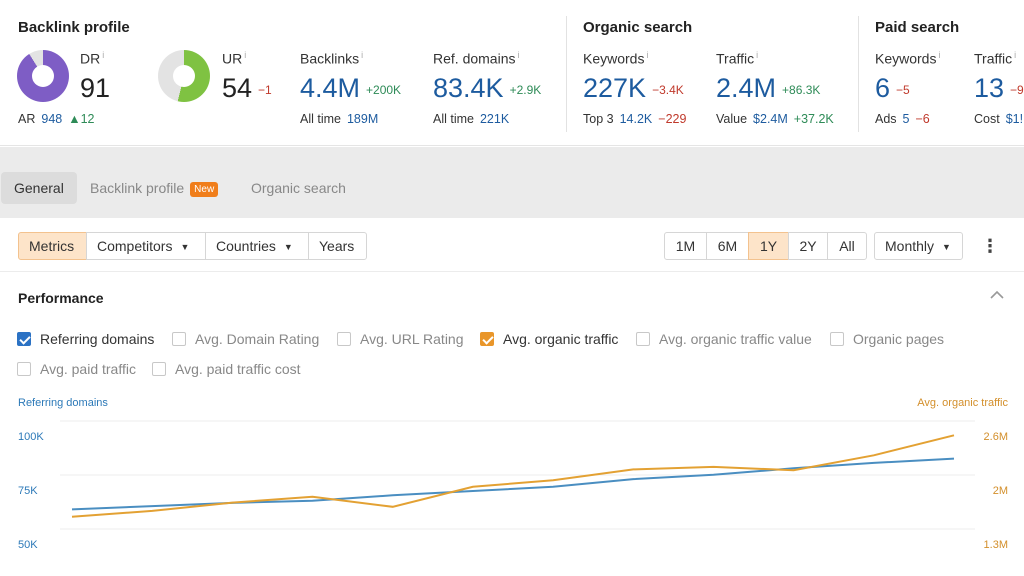 The width and height of the screenshot is (1024, 576). What do you see at coordinates (892, 88) in the screenshot?
I see `paid-keywords-value: 6 −5` at bounding box center [892, 88].